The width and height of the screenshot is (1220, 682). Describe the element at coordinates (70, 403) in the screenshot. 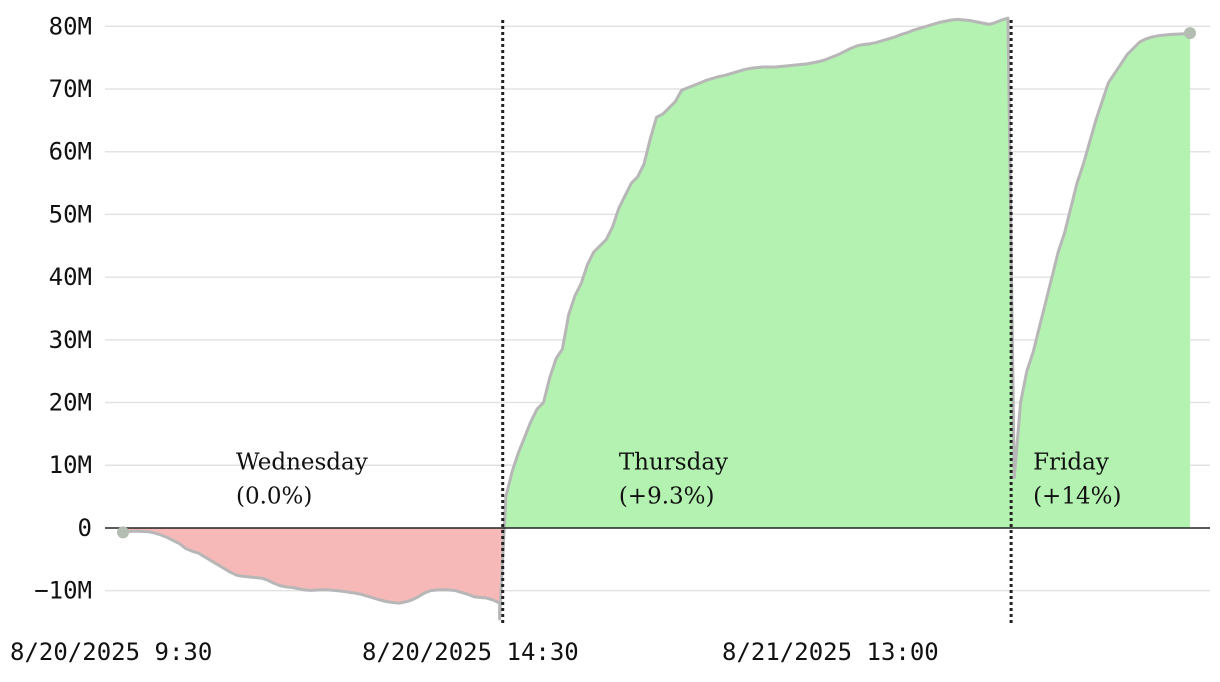

I see `y-tick-label: 20M` at that location.